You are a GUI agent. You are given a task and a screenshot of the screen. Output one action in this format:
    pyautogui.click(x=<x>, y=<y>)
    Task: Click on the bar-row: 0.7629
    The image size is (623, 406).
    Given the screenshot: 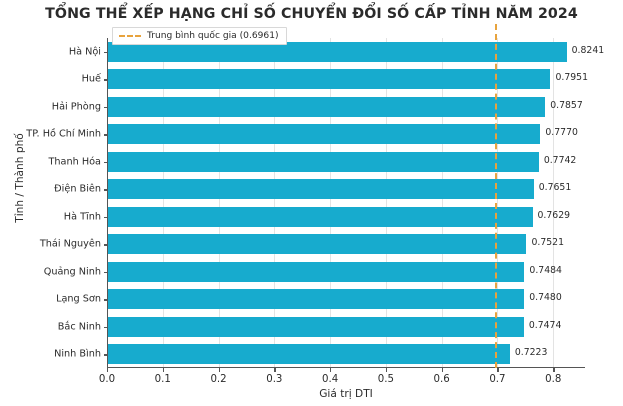 What is the action you would take?
    pyautogui.click(x=346, y=217)
    